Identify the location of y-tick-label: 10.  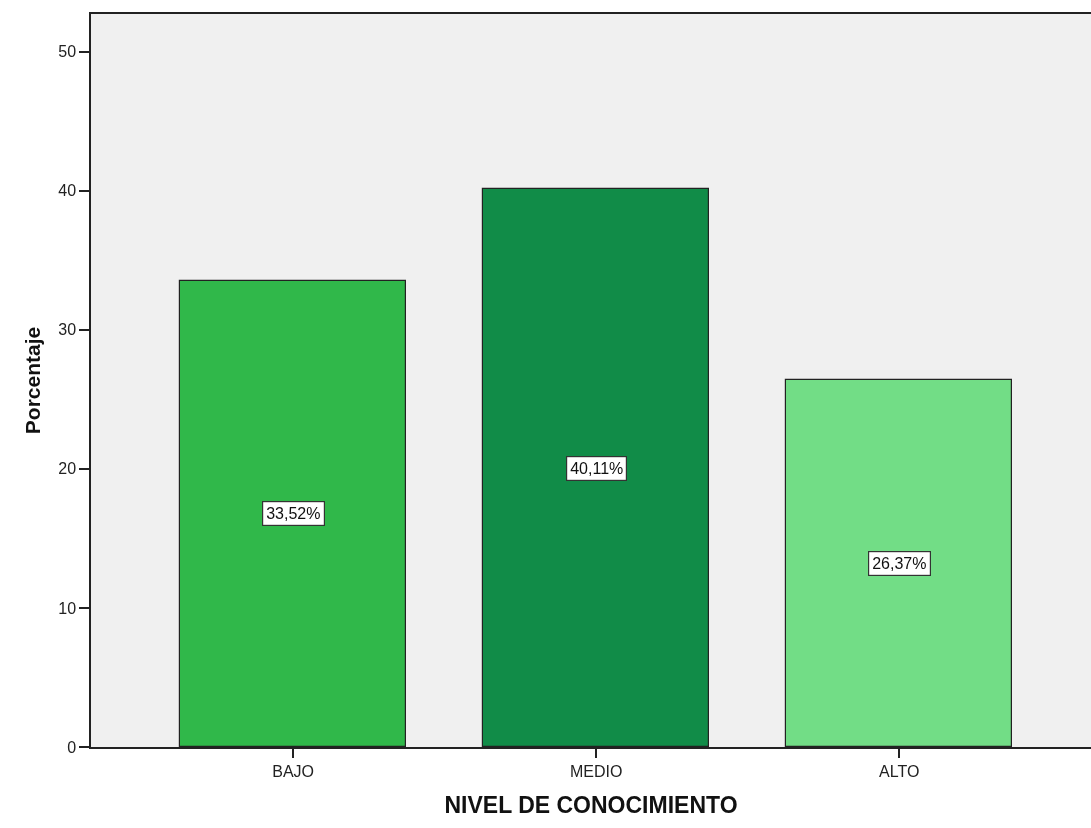
(67, 608).